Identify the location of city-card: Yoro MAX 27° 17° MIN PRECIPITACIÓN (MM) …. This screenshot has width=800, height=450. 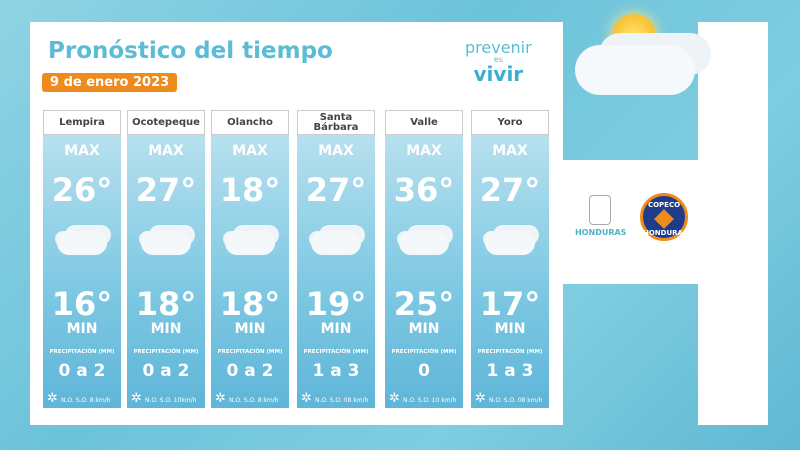
(510, 259).